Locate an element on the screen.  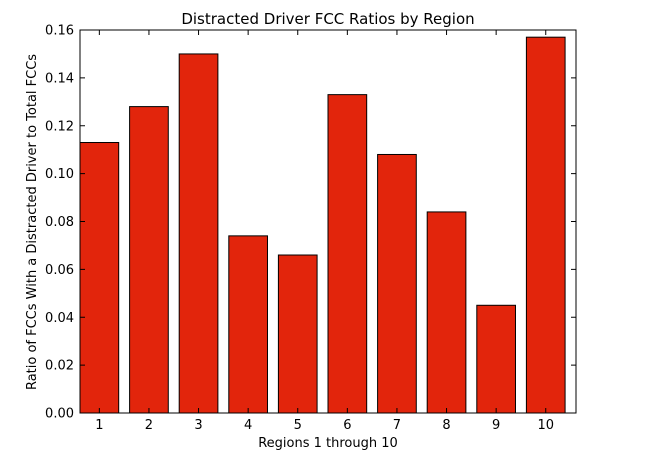
y-tick-label: 0.16 is located at coordinates (59, 31).